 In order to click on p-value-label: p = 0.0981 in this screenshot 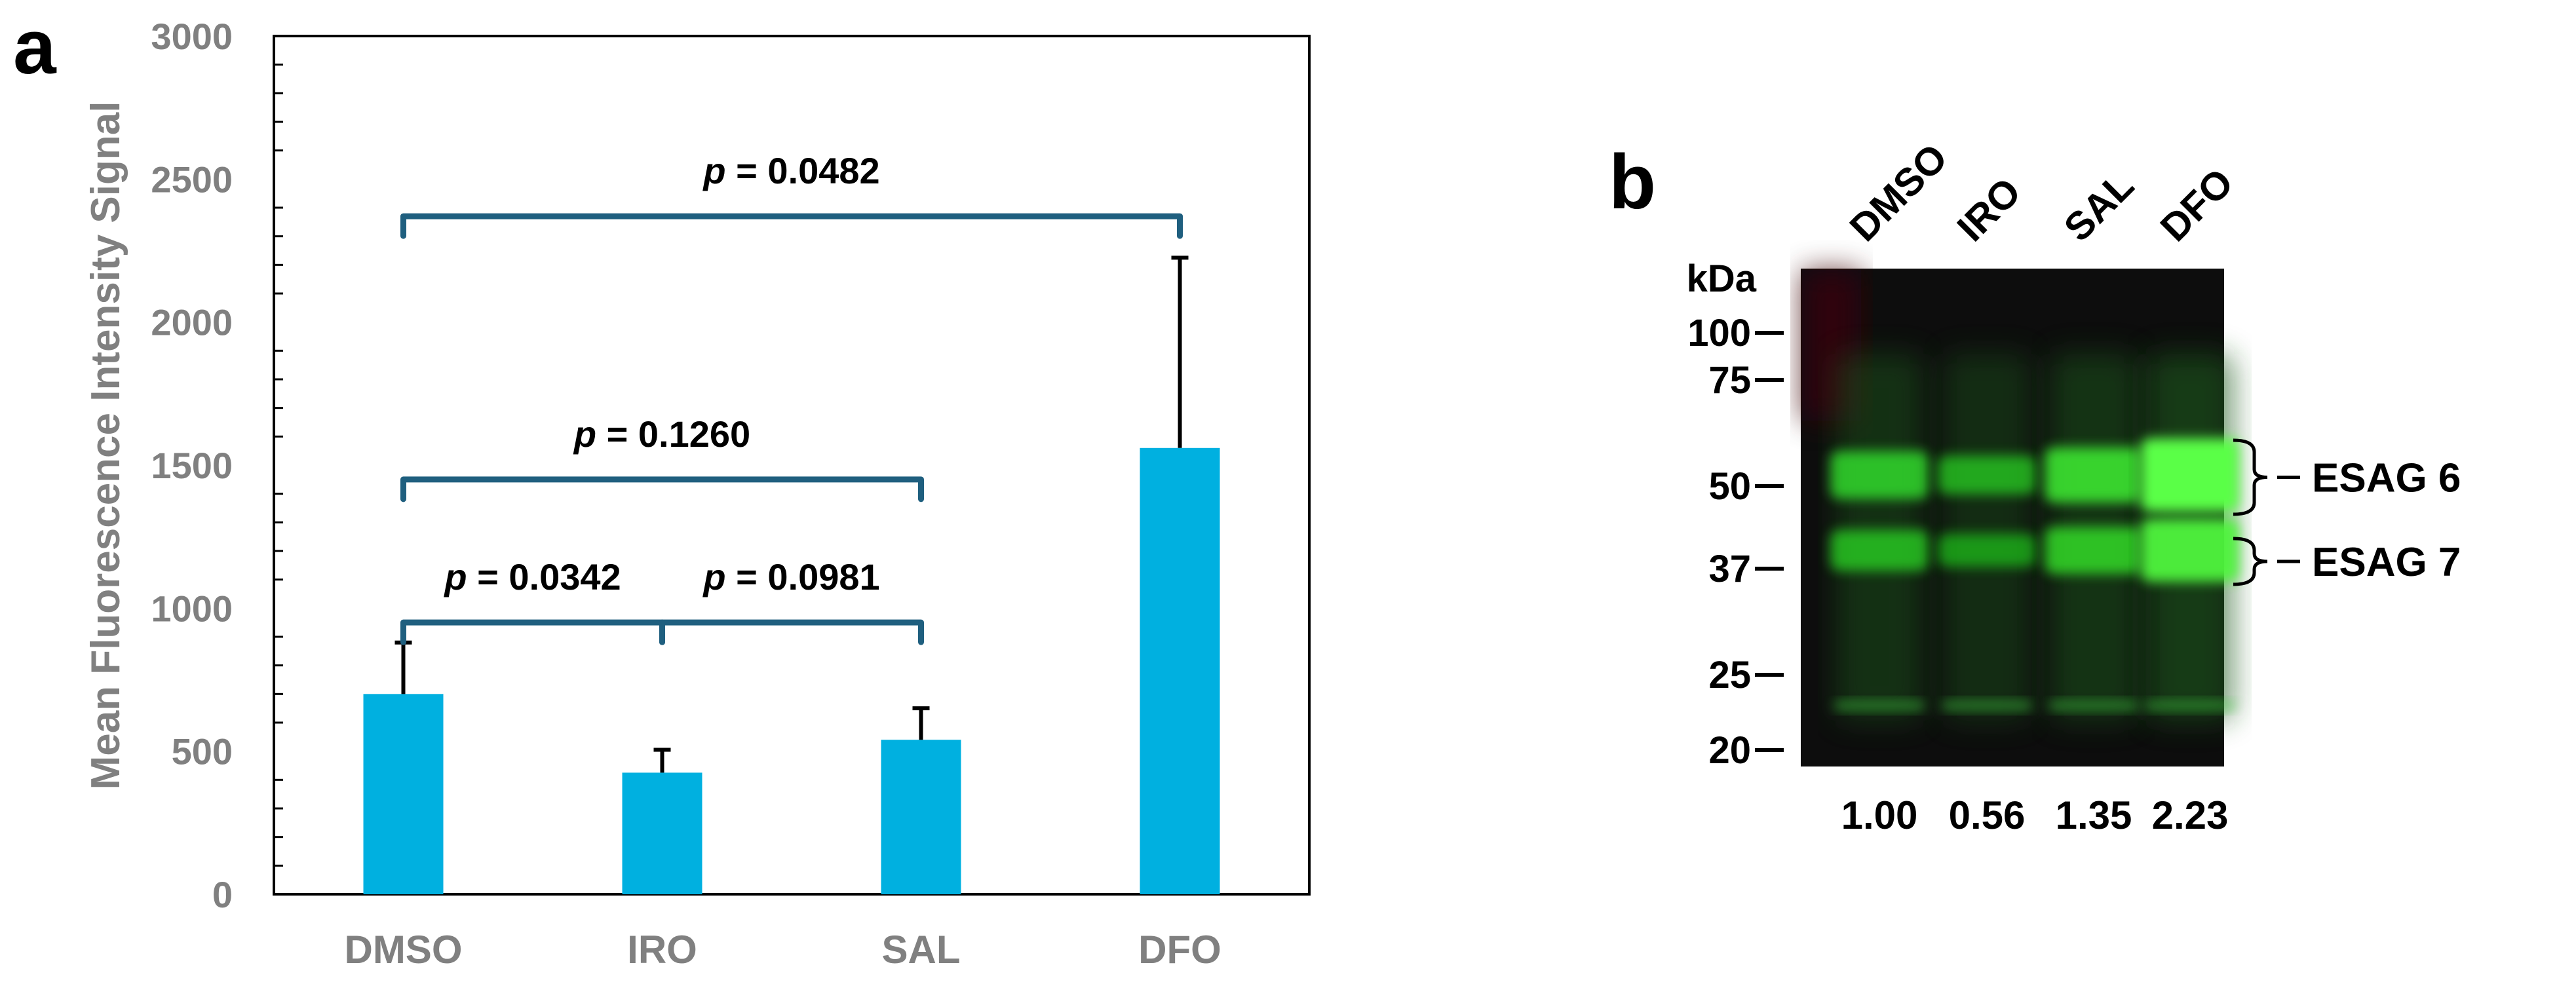, I will do `click(790, 576)`.